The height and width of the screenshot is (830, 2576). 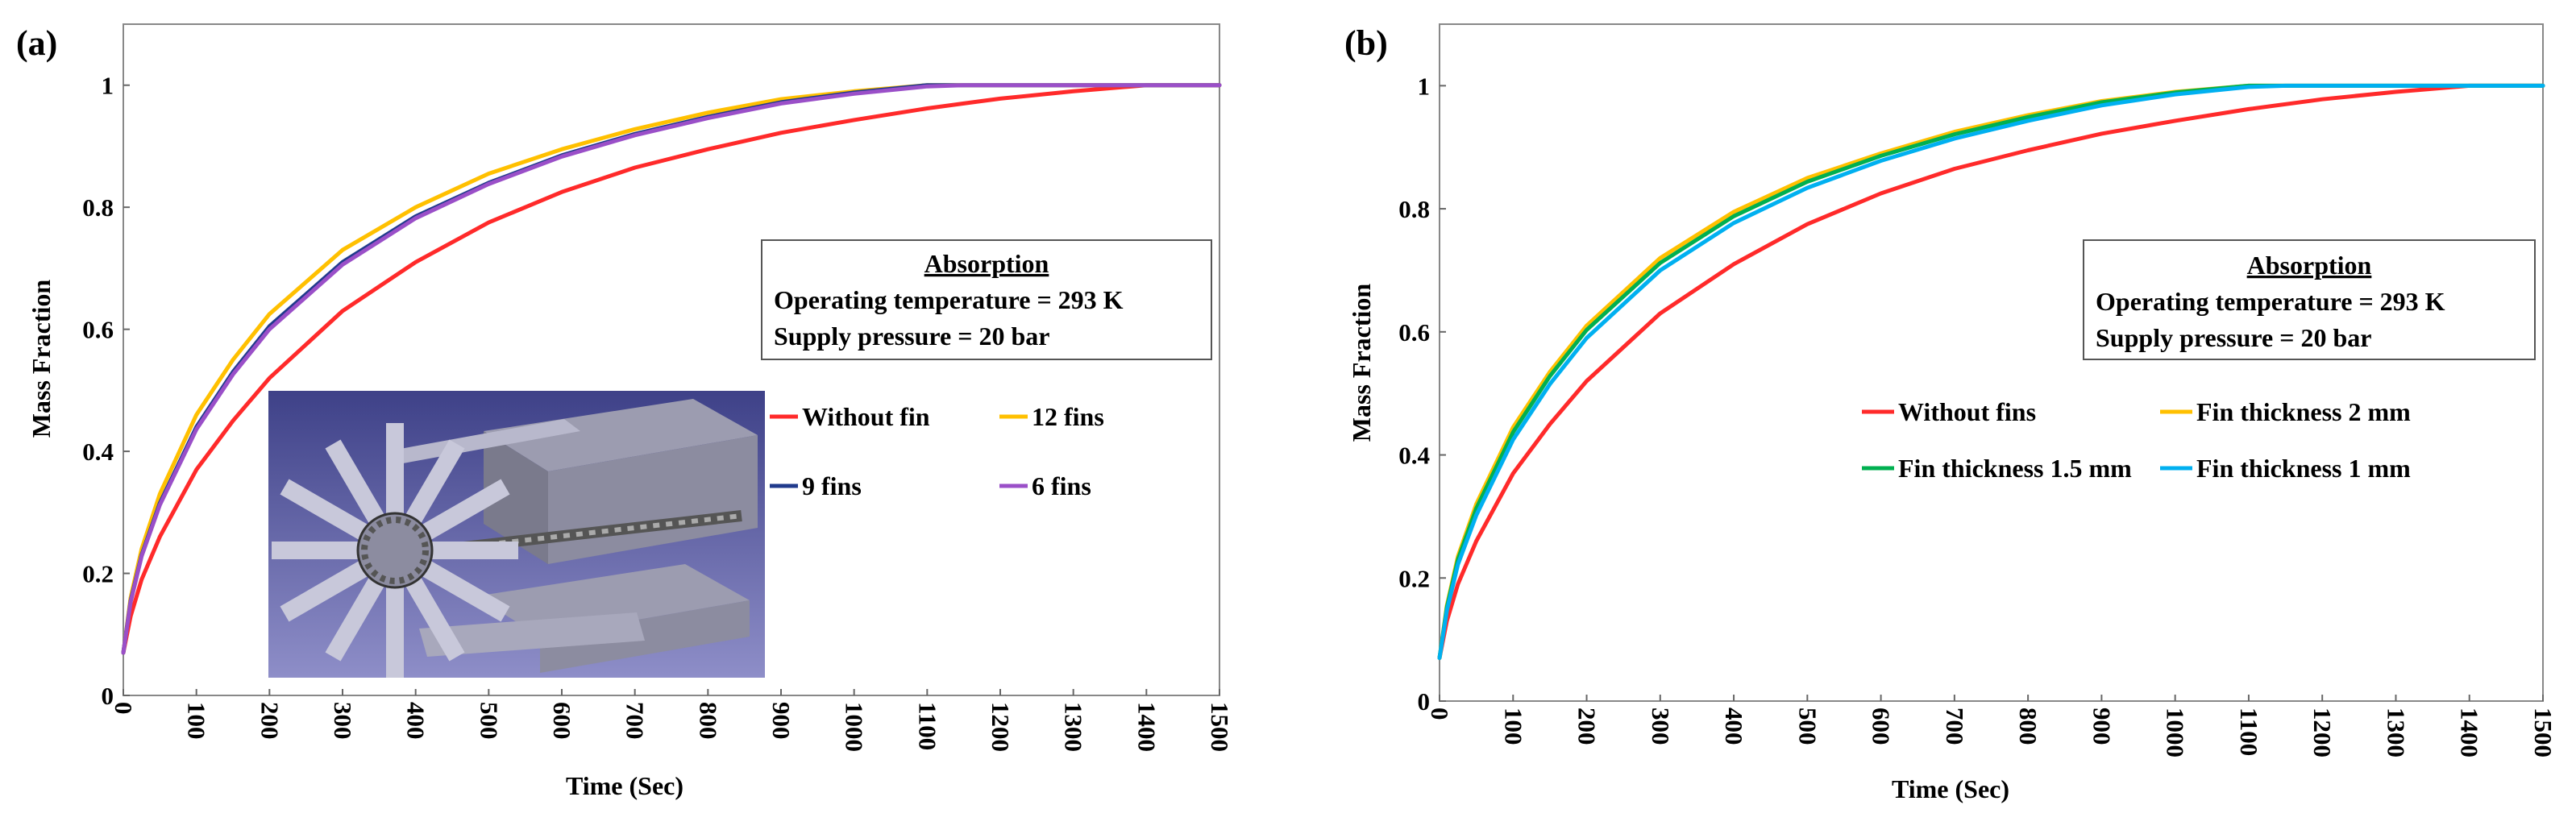 I want to click on y-tick-label-a-2: 0.4, so click(x=98, y=452).